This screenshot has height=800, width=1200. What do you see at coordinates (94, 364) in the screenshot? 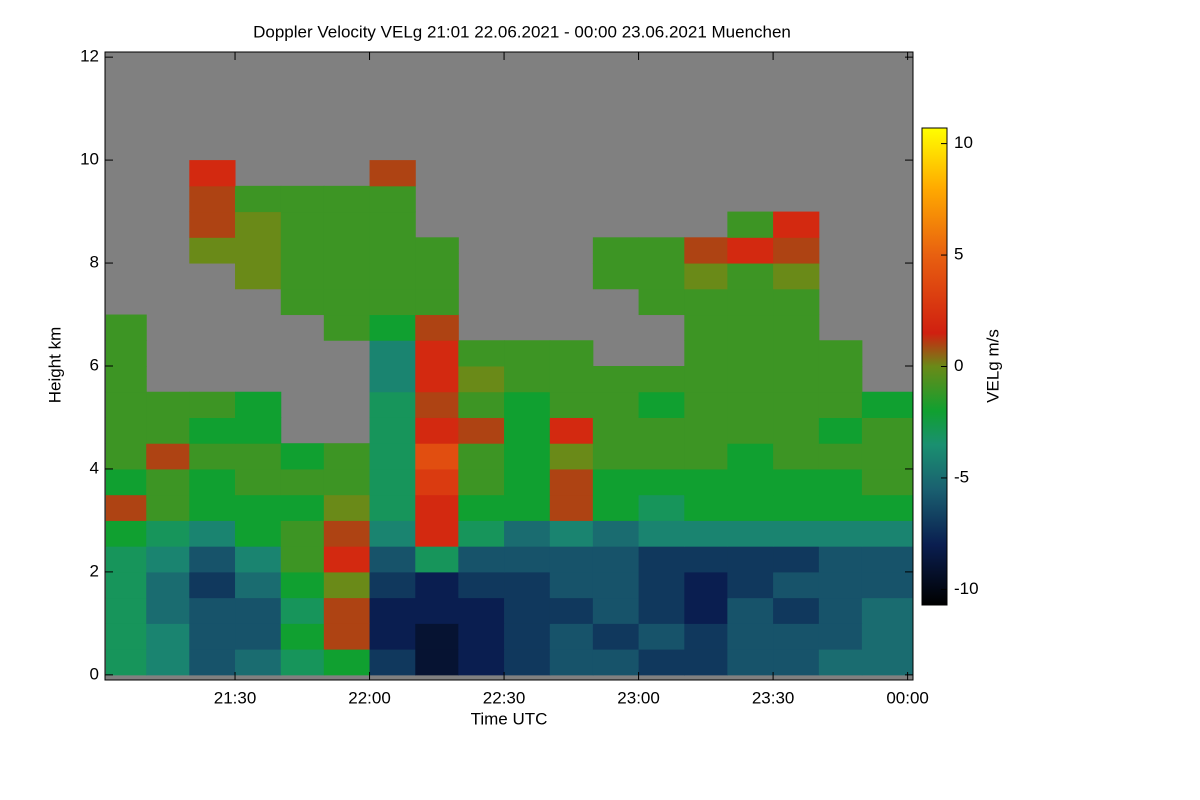
I see `y-tick-label: 6` at bounding box center [94, 364].